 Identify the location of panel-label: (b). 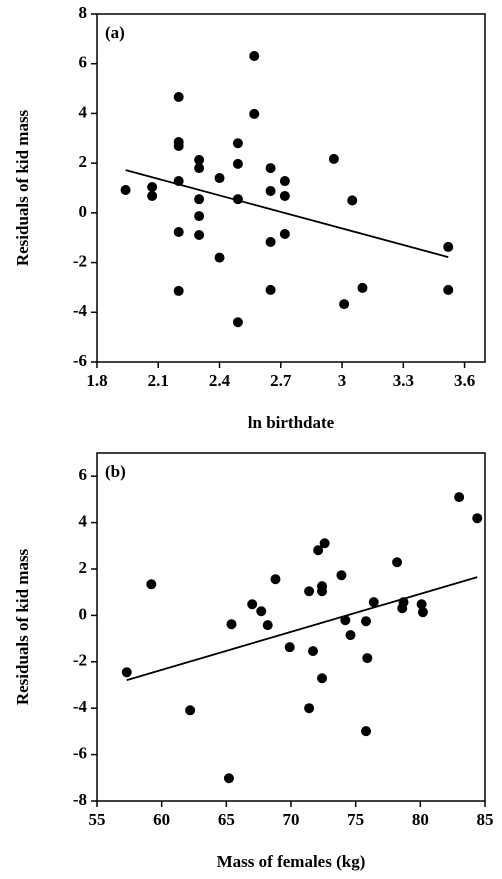
(115, 471).